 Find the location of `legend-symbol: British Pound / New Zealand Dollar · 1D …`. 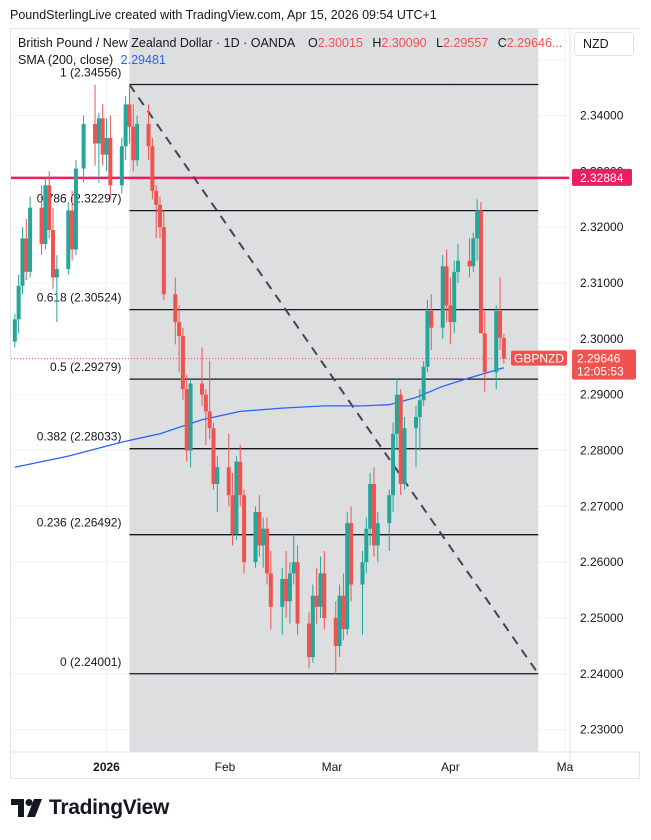

legend-symbol: British Pound / New Zealand Dollar · 1D … is located at coordinates (156, 43).